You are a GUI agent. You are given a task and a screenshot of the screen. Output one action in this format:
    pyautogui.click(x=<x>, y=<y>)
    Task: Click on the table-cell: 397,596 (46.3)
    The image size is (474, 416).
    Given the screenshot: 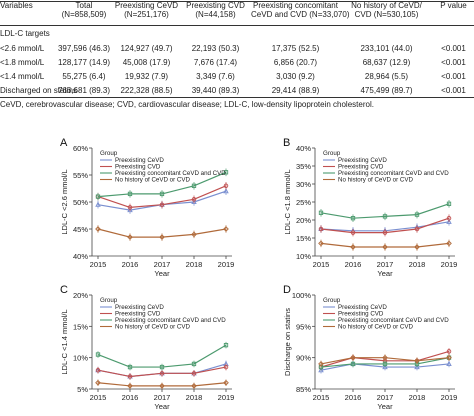 What is the action you would take?
    pyautogui.click(x=84, y=48)
    